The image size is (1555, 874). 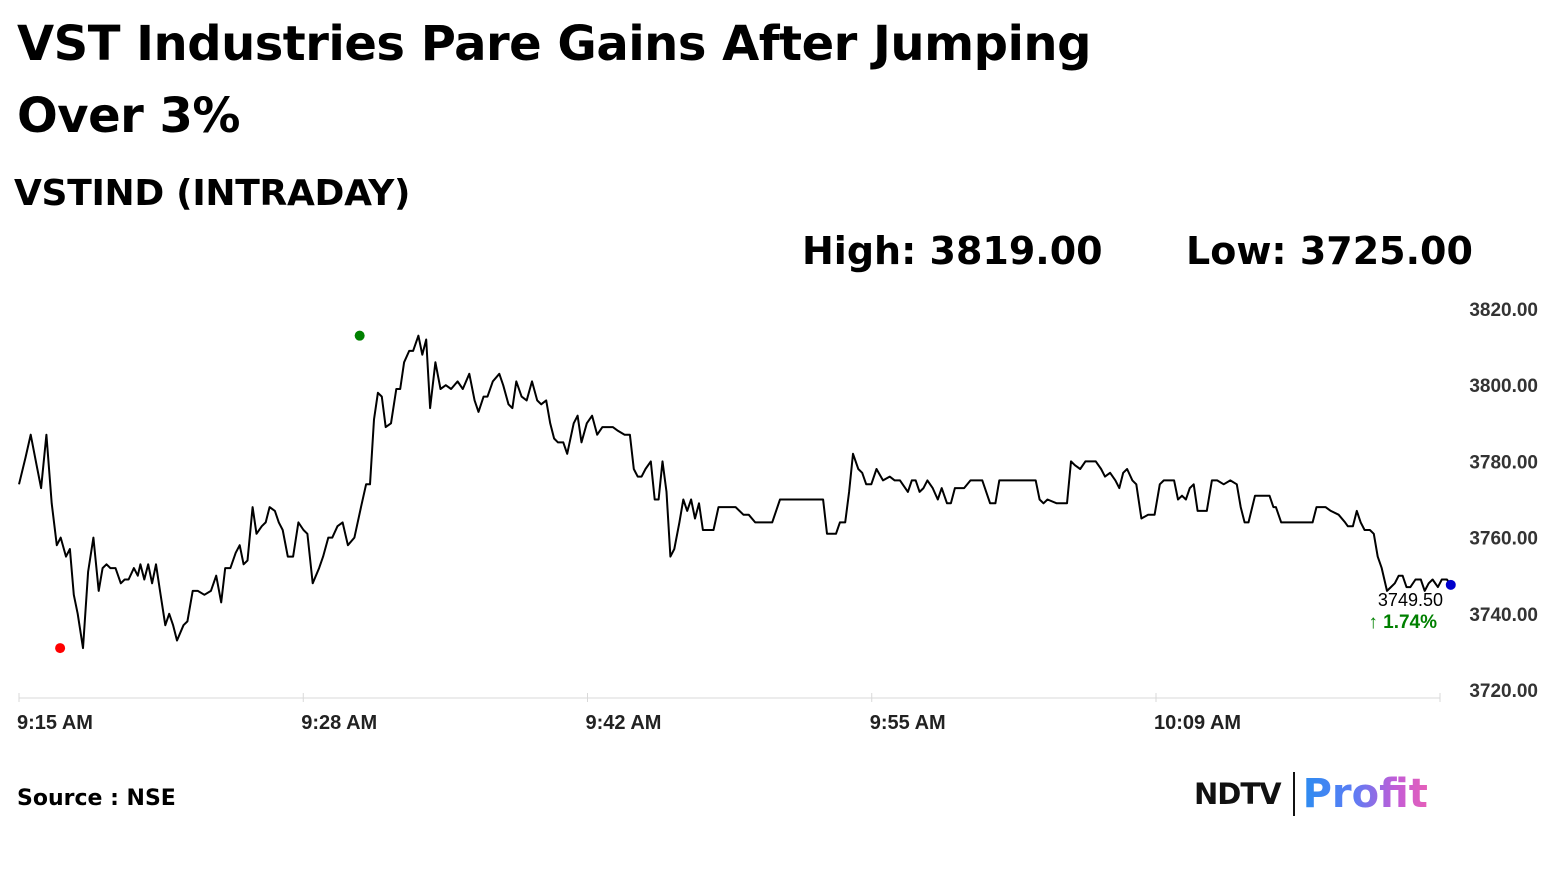 I want to click on logo-divider, so click(x=1293, y=794).